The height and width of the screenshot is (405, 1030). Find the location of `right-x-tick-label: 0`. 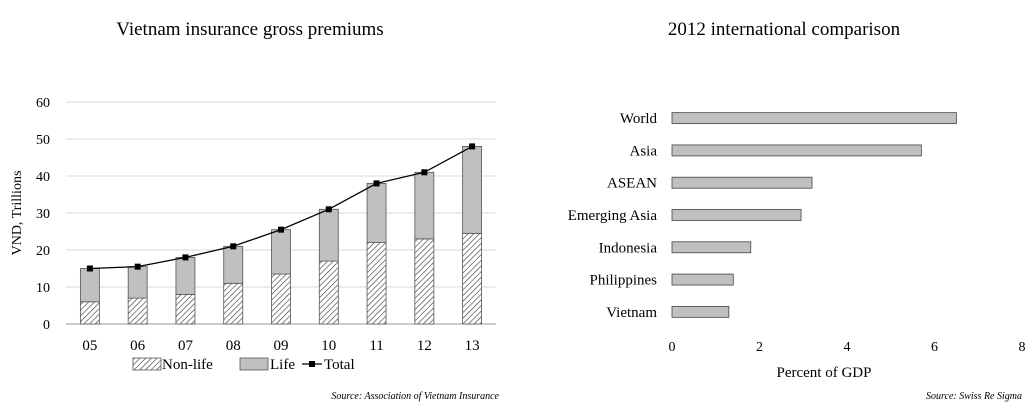

right-x-tick-label: 0 is located at coordinates (672, 347).